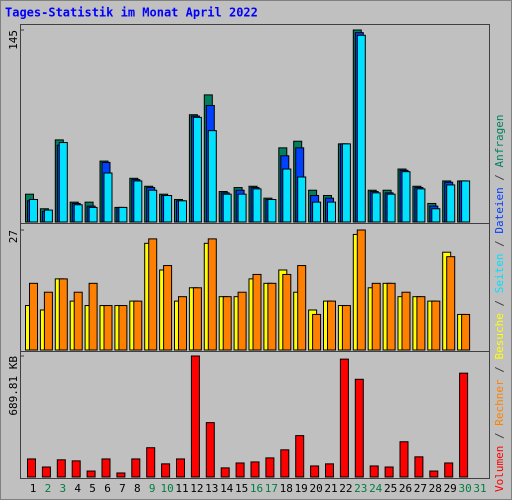  What do you see at coordinates (196, 488) in the screenshot?
I see `x-tick-label: 12` at bounding box center [196, 488].